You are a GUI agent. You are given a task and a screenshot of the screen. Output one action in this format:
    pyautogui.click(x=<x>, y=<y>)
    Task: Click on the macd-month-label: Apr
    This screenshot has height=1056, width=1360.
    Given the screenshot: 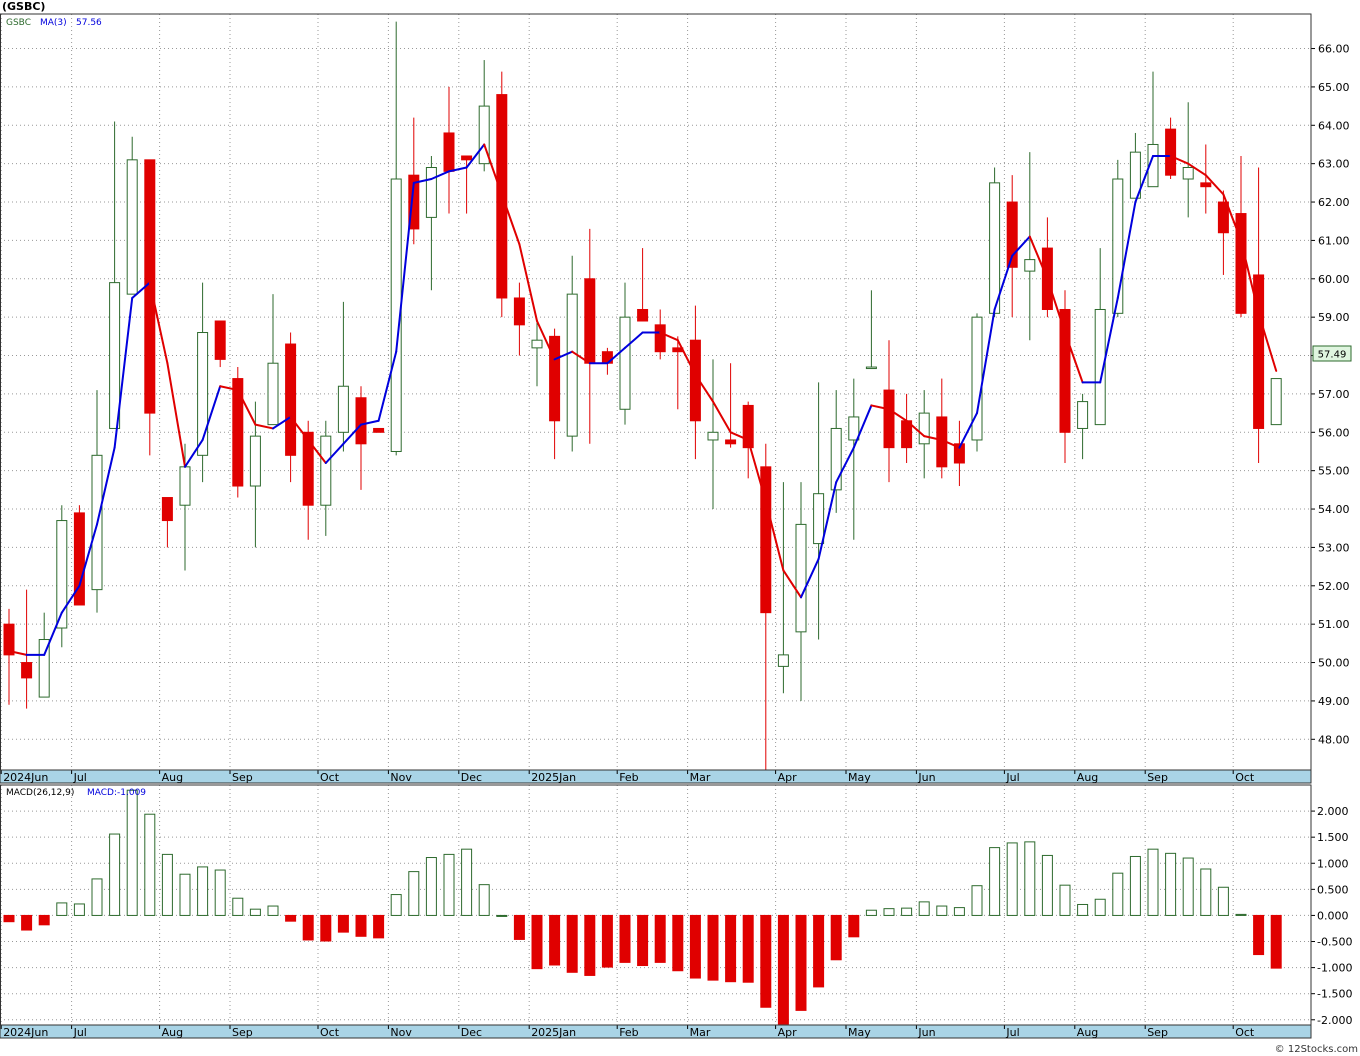 What is the action you would take?
    pyautogui.click(x=788, y=1032)
    